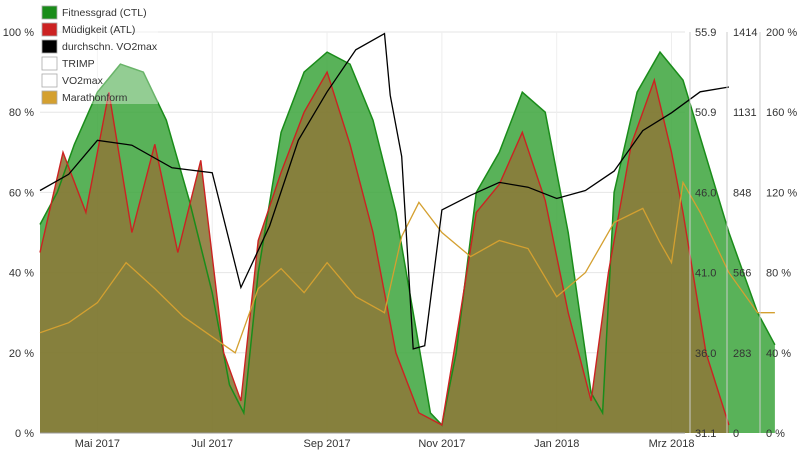 The height and width of the screenshot is (450, 800). Describe the element at coordinates (21, 354) in the screenshot. I see `tick-label: 20 %` at that location.